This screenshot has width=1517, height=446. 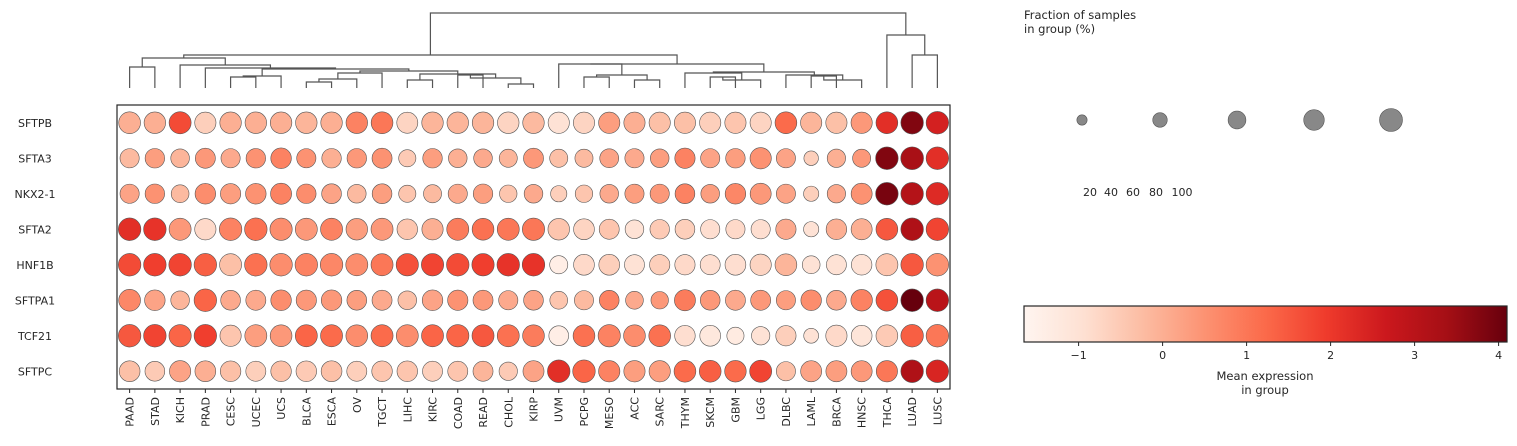 What do you see at coordinates (584, 229) in the screenshot?
I see `dot-sfta2-pcpg` at bounding box center [584, 229].